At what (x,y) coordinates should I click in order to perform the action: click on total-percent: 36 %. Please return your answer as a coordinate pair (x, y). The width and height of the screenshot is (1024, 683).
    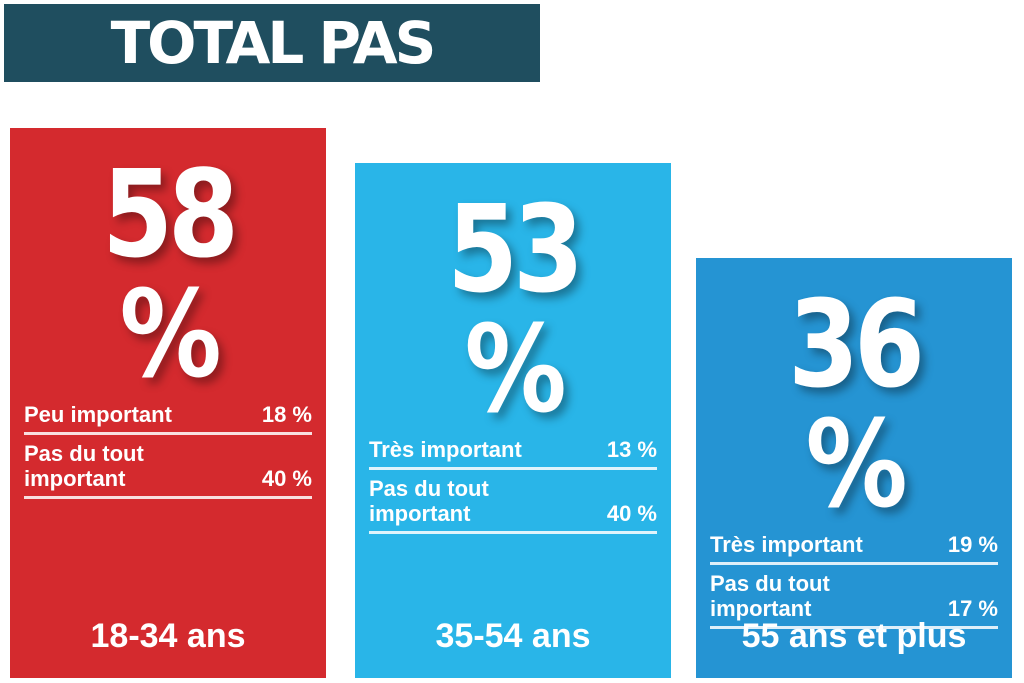
    Looking at the image, I should click on (856, 405).